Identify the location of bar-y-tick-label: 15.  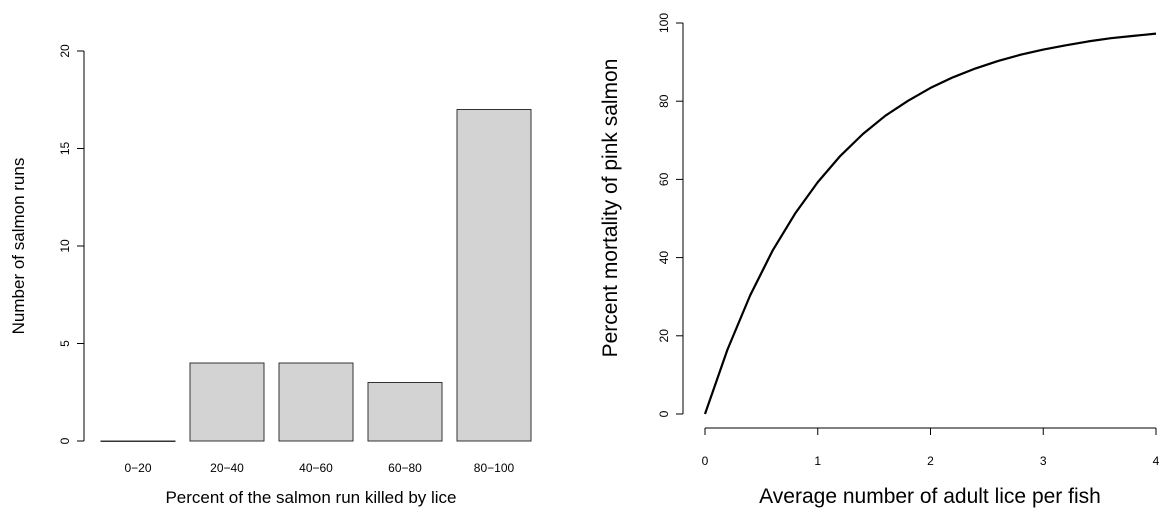
(65, 149).